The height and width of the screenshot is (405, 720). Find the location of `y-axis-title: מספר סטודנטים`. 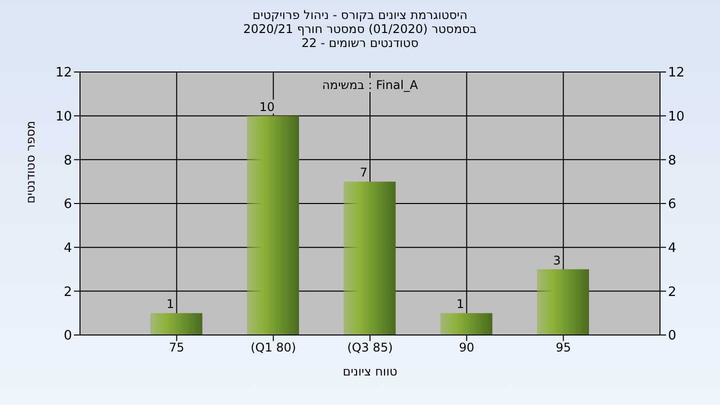

y-axis-title: מספר סטודנטים is located at coordinates (30, 162).